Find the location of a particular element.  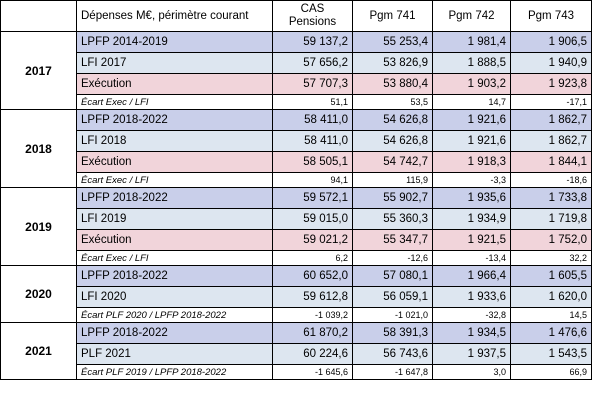

value-pgm-742: 3,0 is located at coordinates (471, 372).